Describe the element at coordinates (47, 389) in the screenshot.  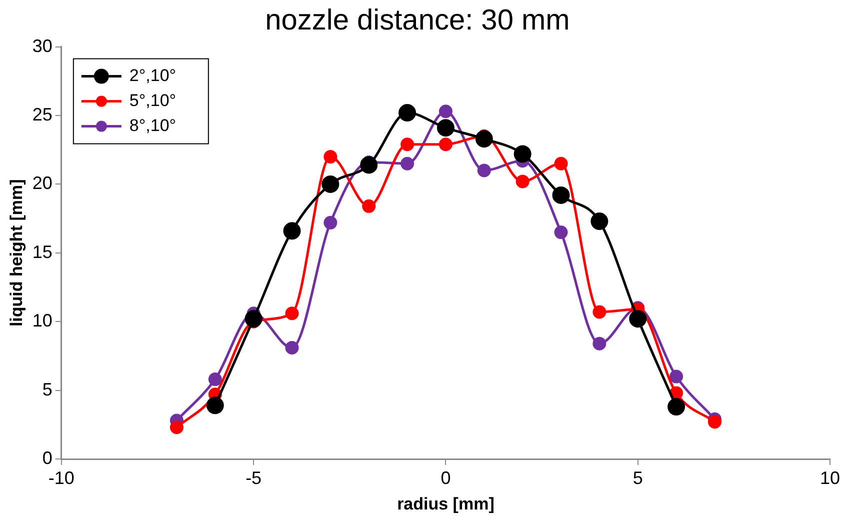
I see `y-tick-label: 5` at that location.